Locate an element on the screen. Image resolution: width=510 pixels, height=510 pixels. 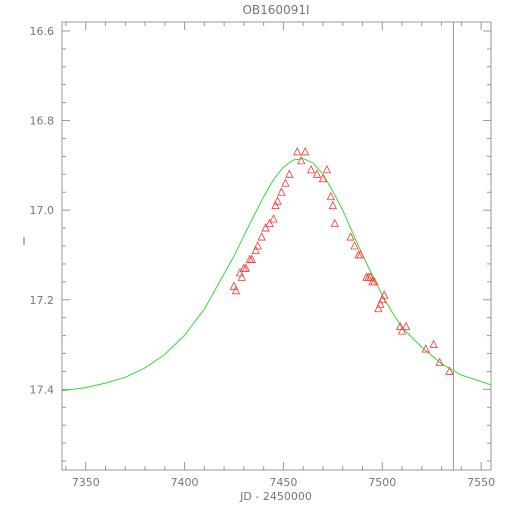
y-tick-label: 16.6 is located at coordinates (42, 31).